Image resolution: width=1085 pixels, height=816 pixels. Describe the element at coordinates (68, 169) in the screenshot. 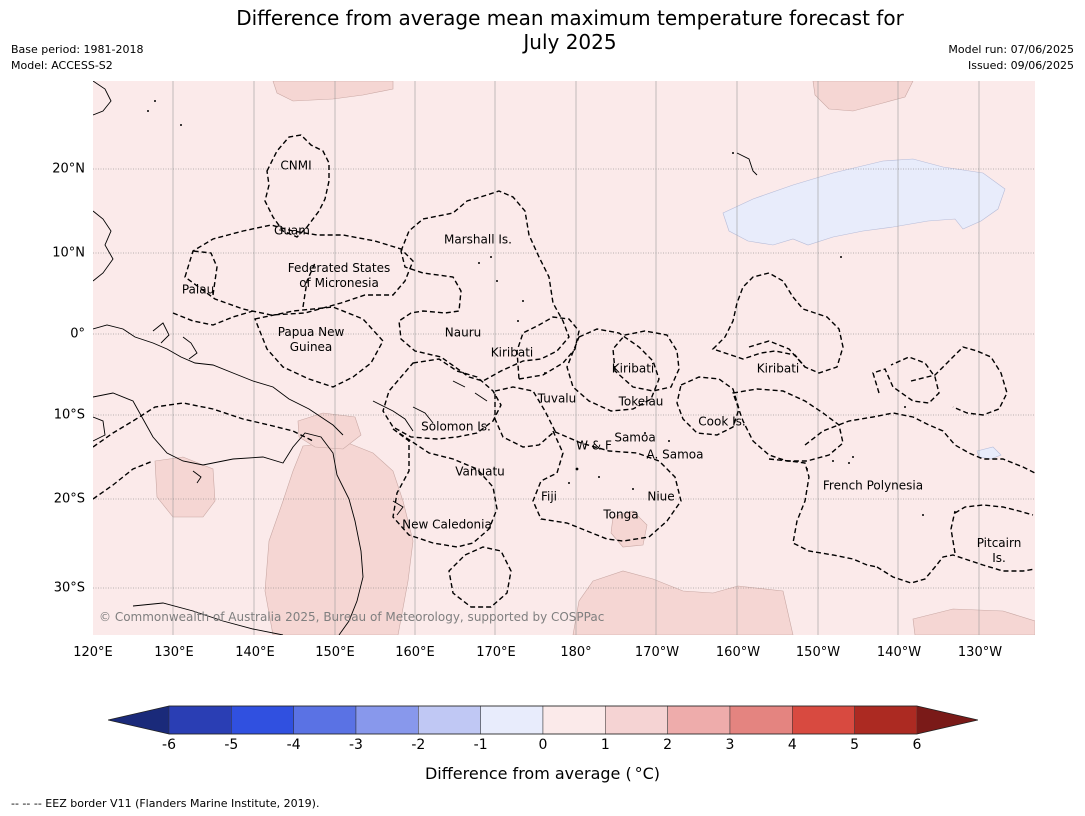

I see `y-tick: 20°N` at that location.